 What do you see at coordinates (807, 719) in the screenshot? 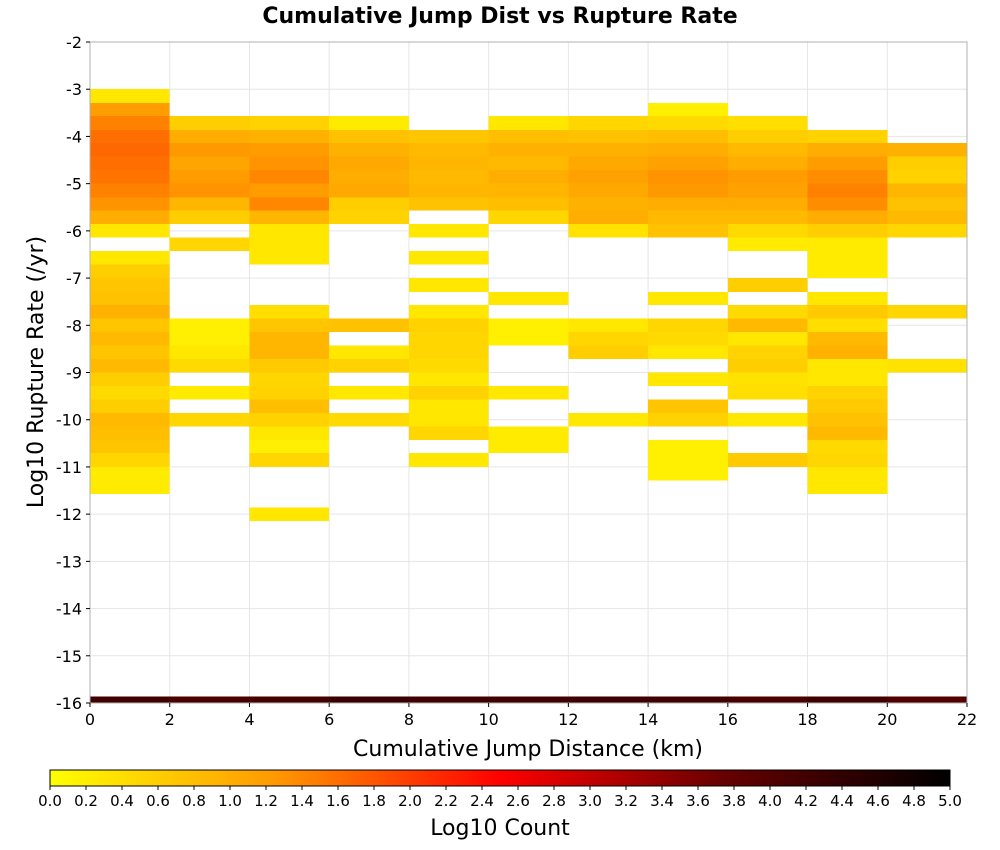
I see `x-tick-label: 18` at bounding box center [807, 719].